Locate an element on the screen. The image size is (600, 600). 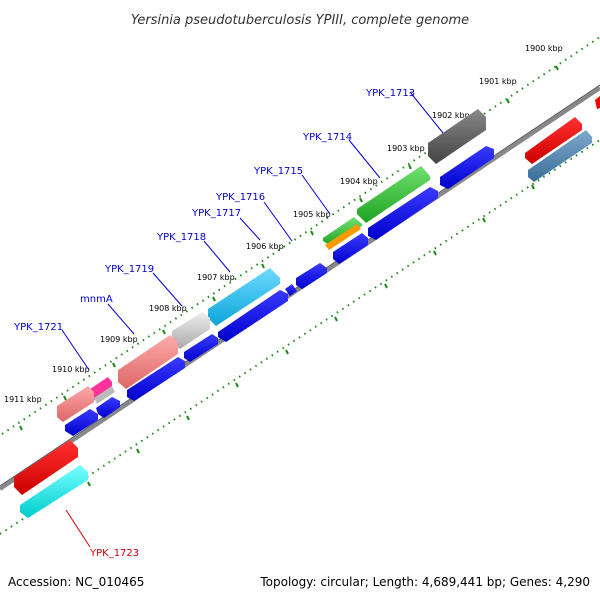
gene-label-ypk1714: YPK_1714 is located at coordinates (327, 137).